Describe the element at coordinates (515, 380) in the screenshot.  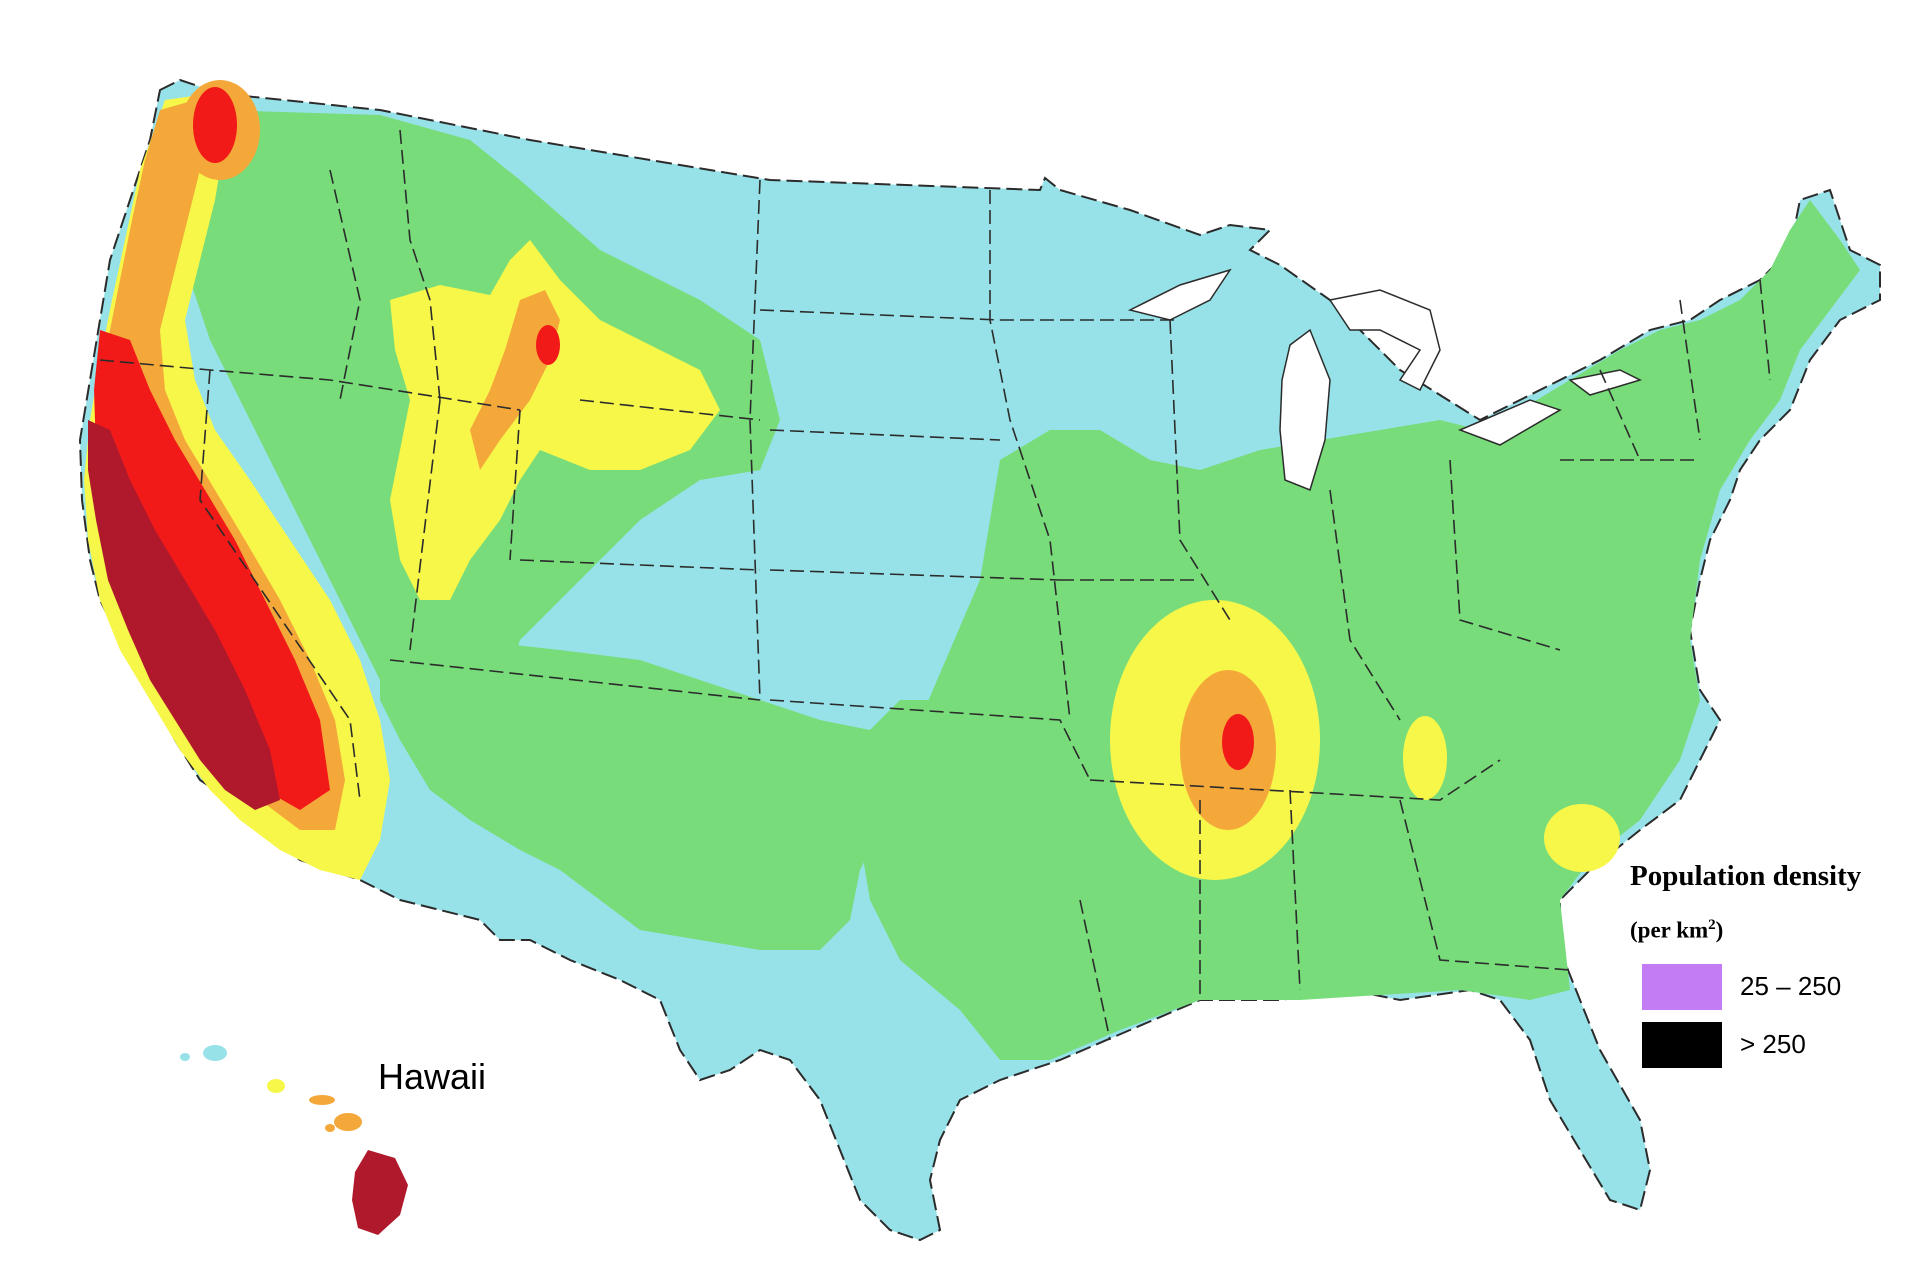
I see `hazard-zone-high-intermountain` at that location.